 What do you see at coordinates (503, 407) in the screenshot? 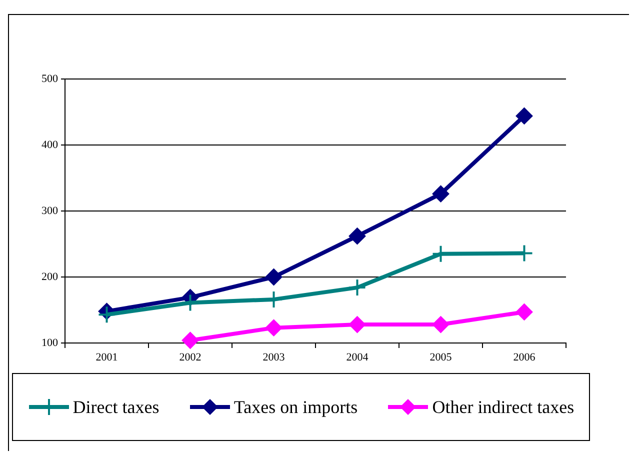
I see `legend-label: Other indirect taxes` at bounding box center [503, 407].